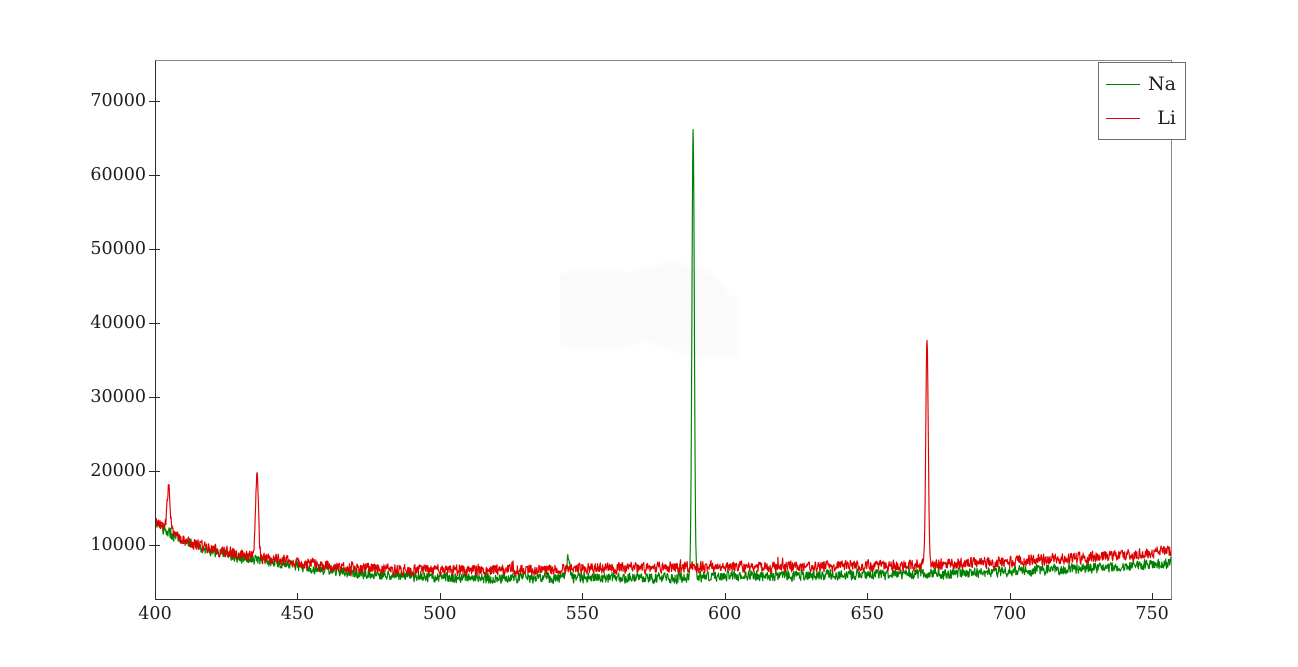 This screenshot has width=1298, height=667. I want to click on x-tick-label: 400, so click(155, 614).